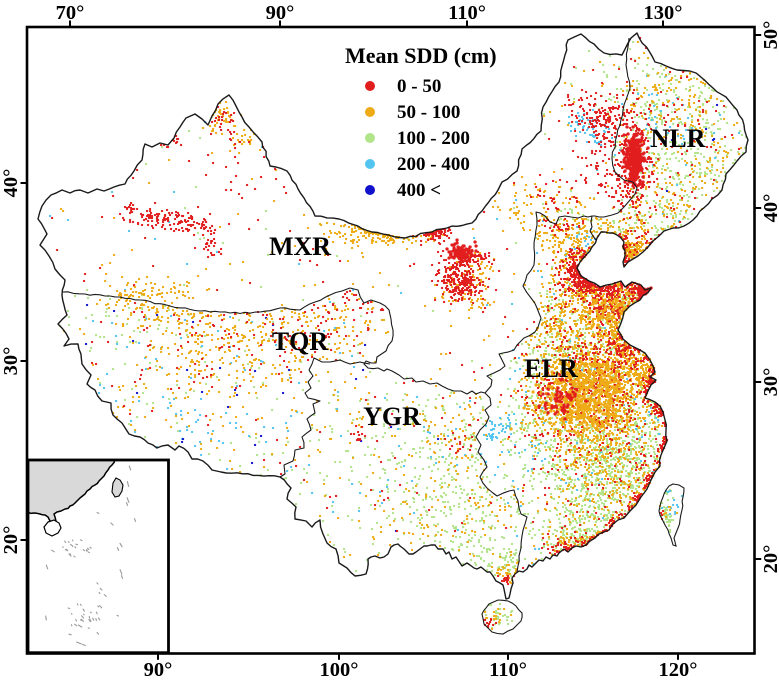  What do you see at coordinates (551, 368) in the screenshot?
I see `svg-text: ELR` at bounding box center [551, 368].